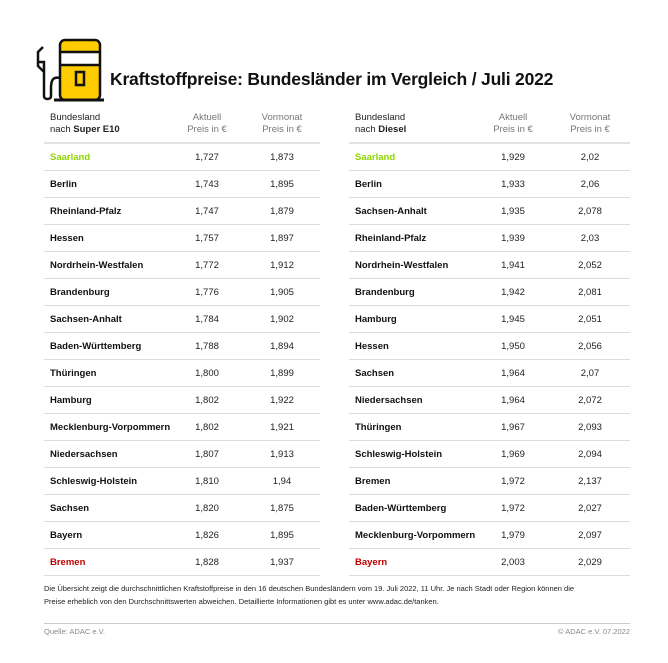 This screenshot has height=663, width=668. Describe the element at coordinates (489, 238) in the screenshot. I see `table-row: Rheinland-Pfalz 1,939 2,03` at that location.